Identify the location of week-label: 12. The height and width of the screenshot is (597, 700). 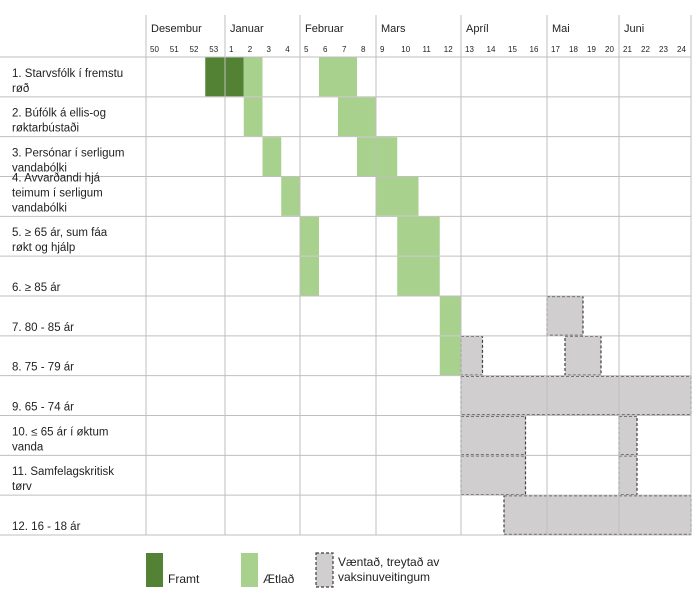
(448, 49).